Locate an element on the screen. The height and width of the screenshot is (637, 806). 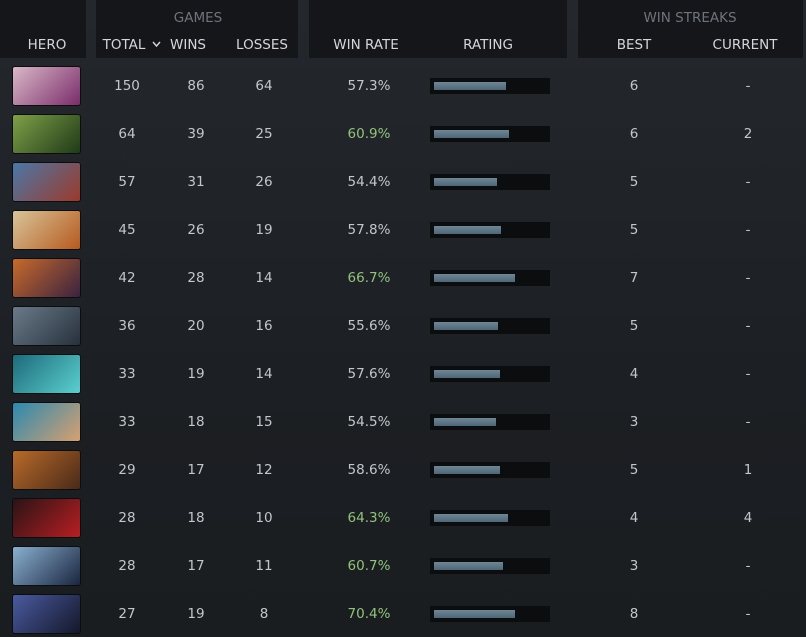
cell: 64 is located at coordinates (127, 134).